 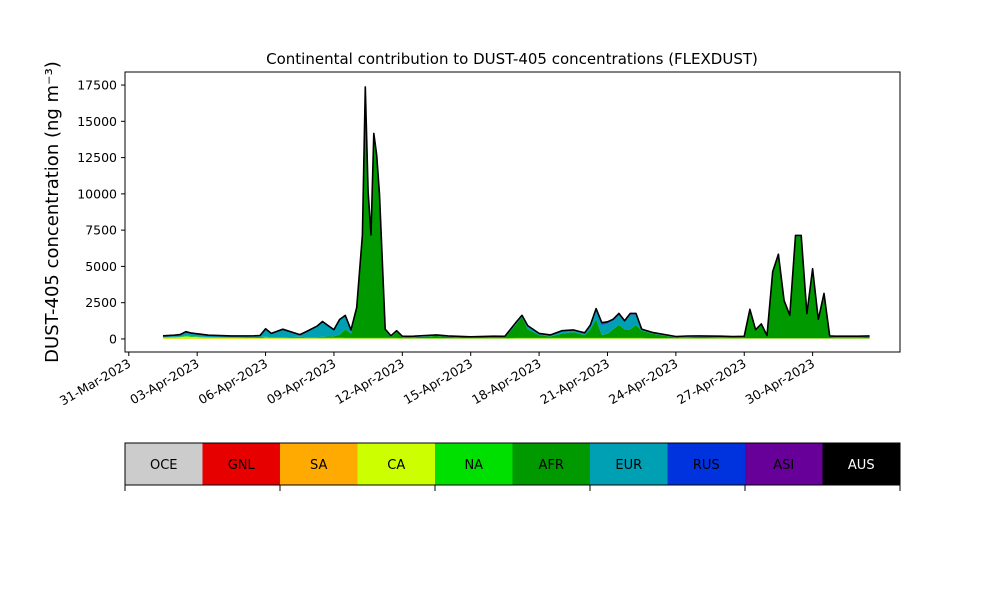 I want to click on legend-swatch-ca, so click(x=396, y=464).